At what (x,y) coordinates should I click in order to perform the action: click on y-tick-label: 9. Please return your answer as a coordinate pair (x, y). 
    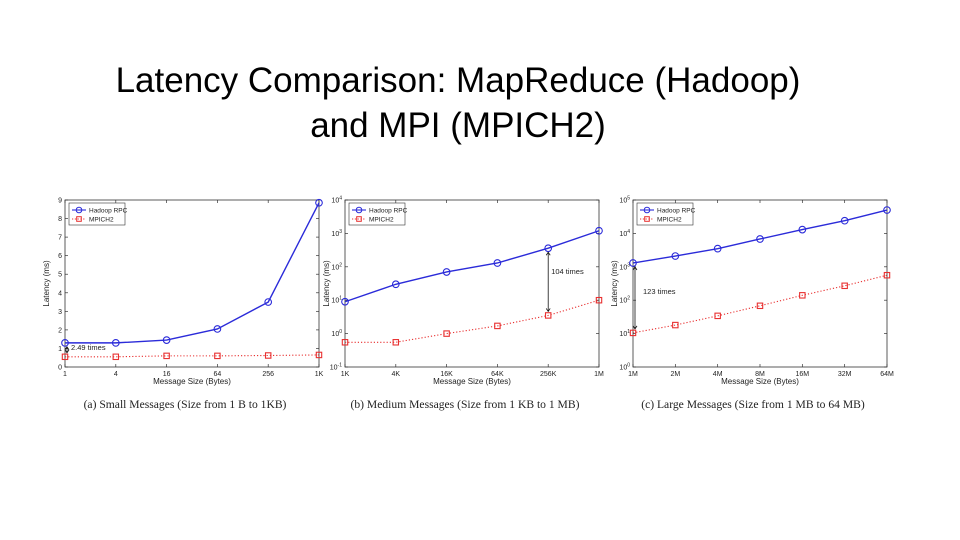
    Looking at the image, I should click on (60, 201).